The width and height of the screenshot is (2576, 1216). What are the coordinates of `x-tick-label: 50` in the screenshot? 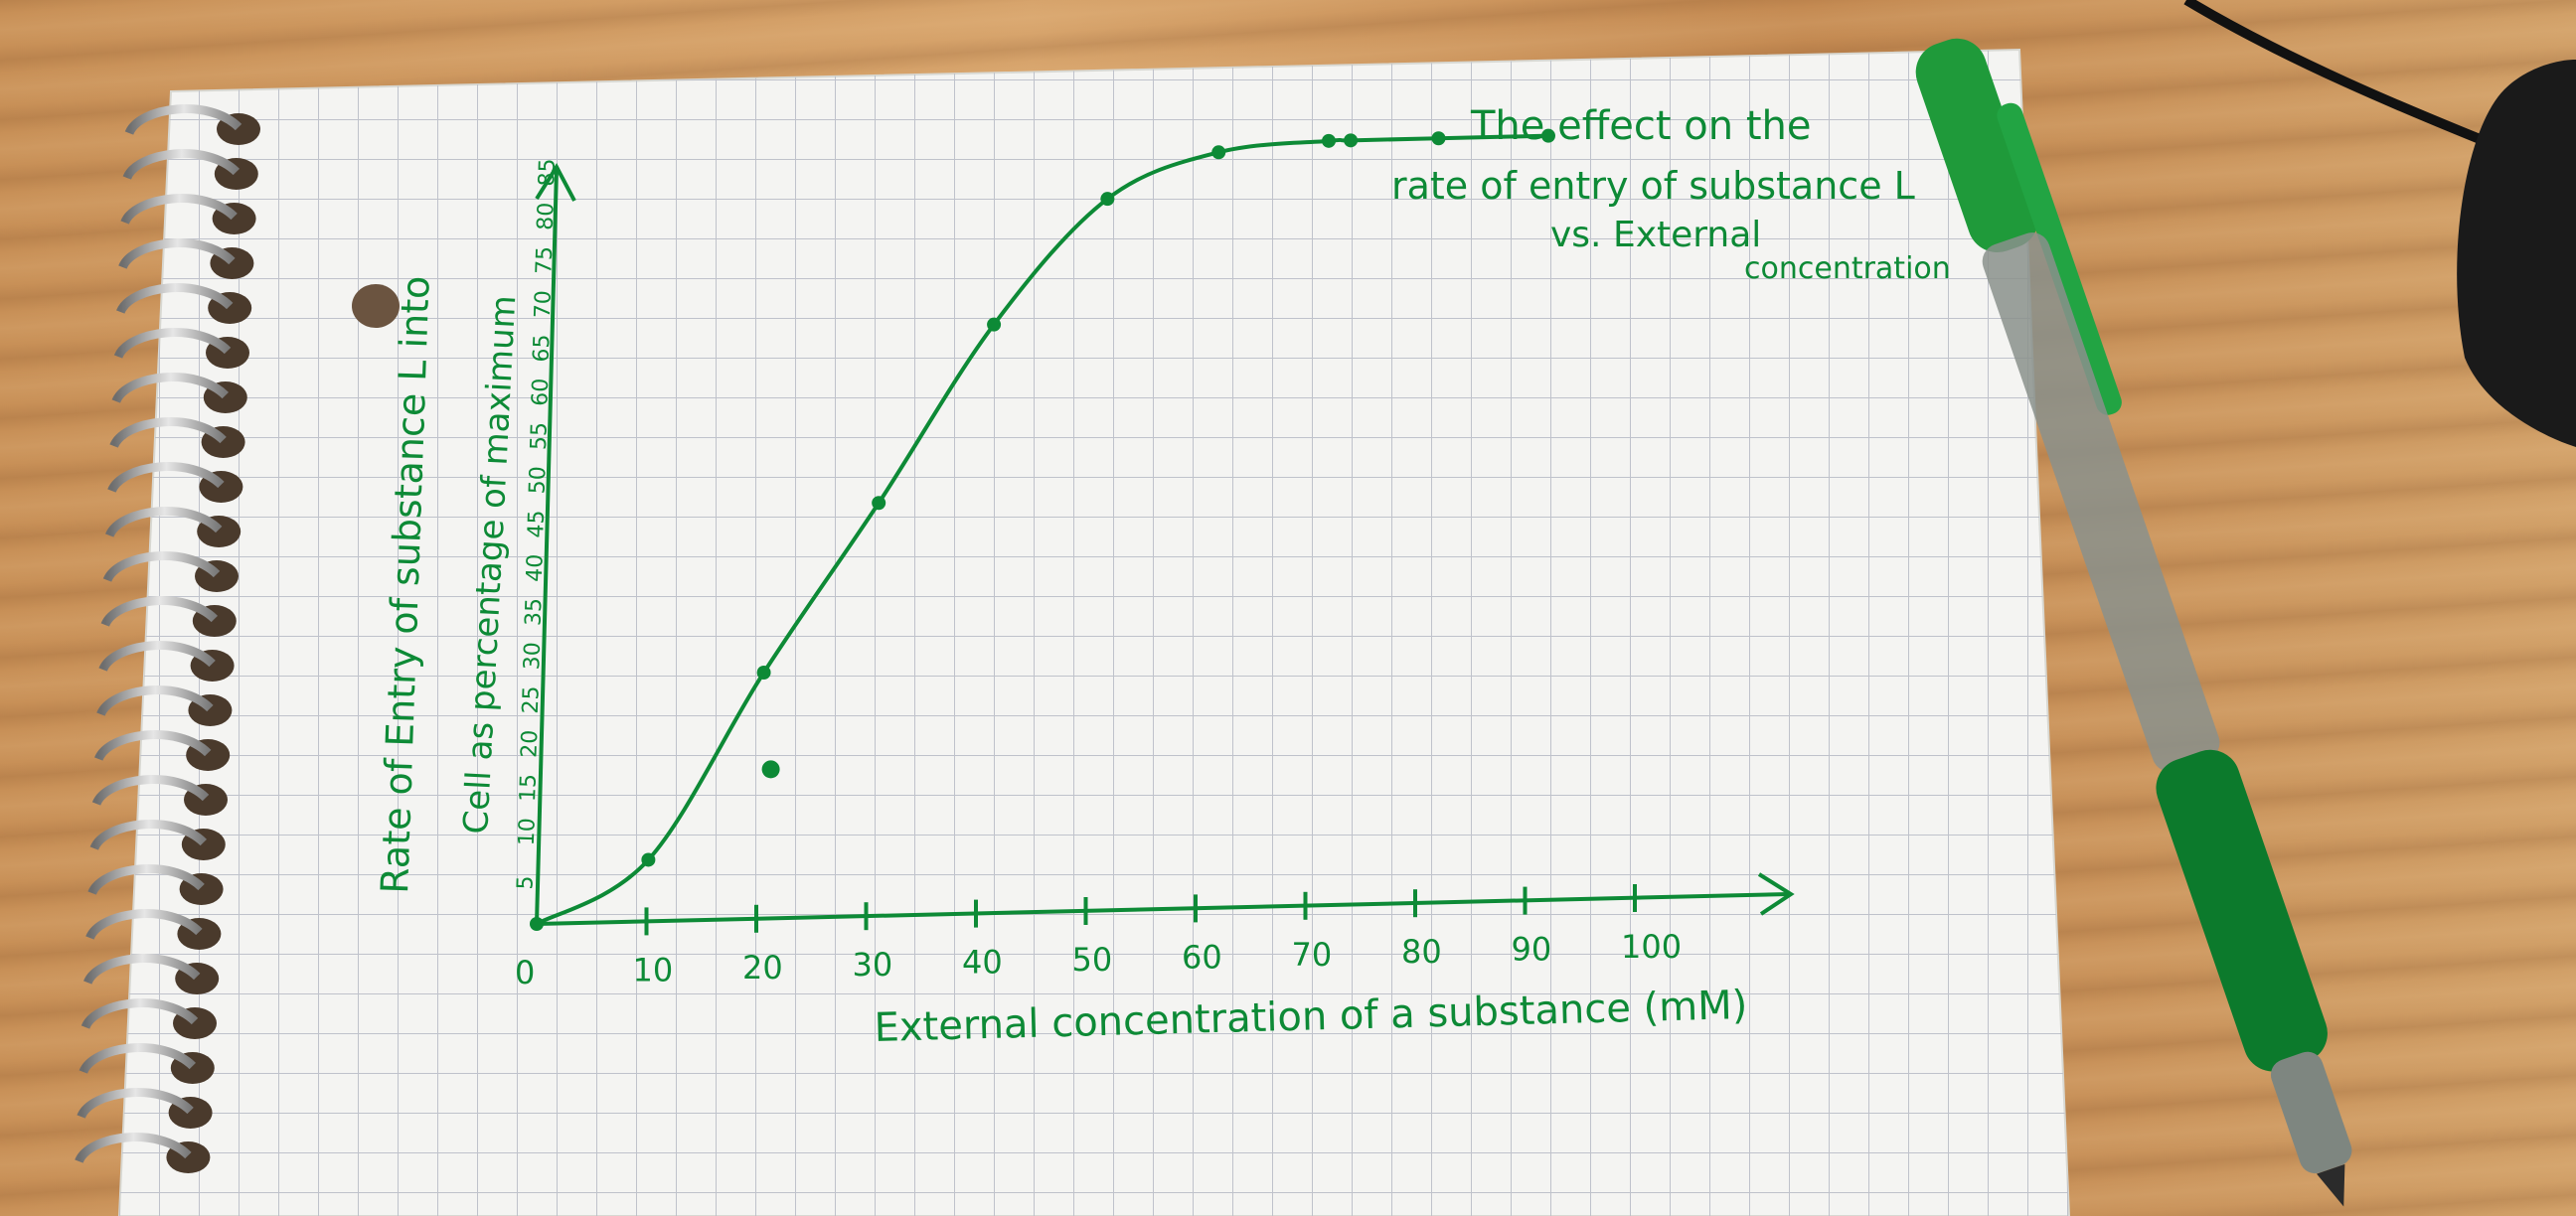 It's located at (1092, 960).